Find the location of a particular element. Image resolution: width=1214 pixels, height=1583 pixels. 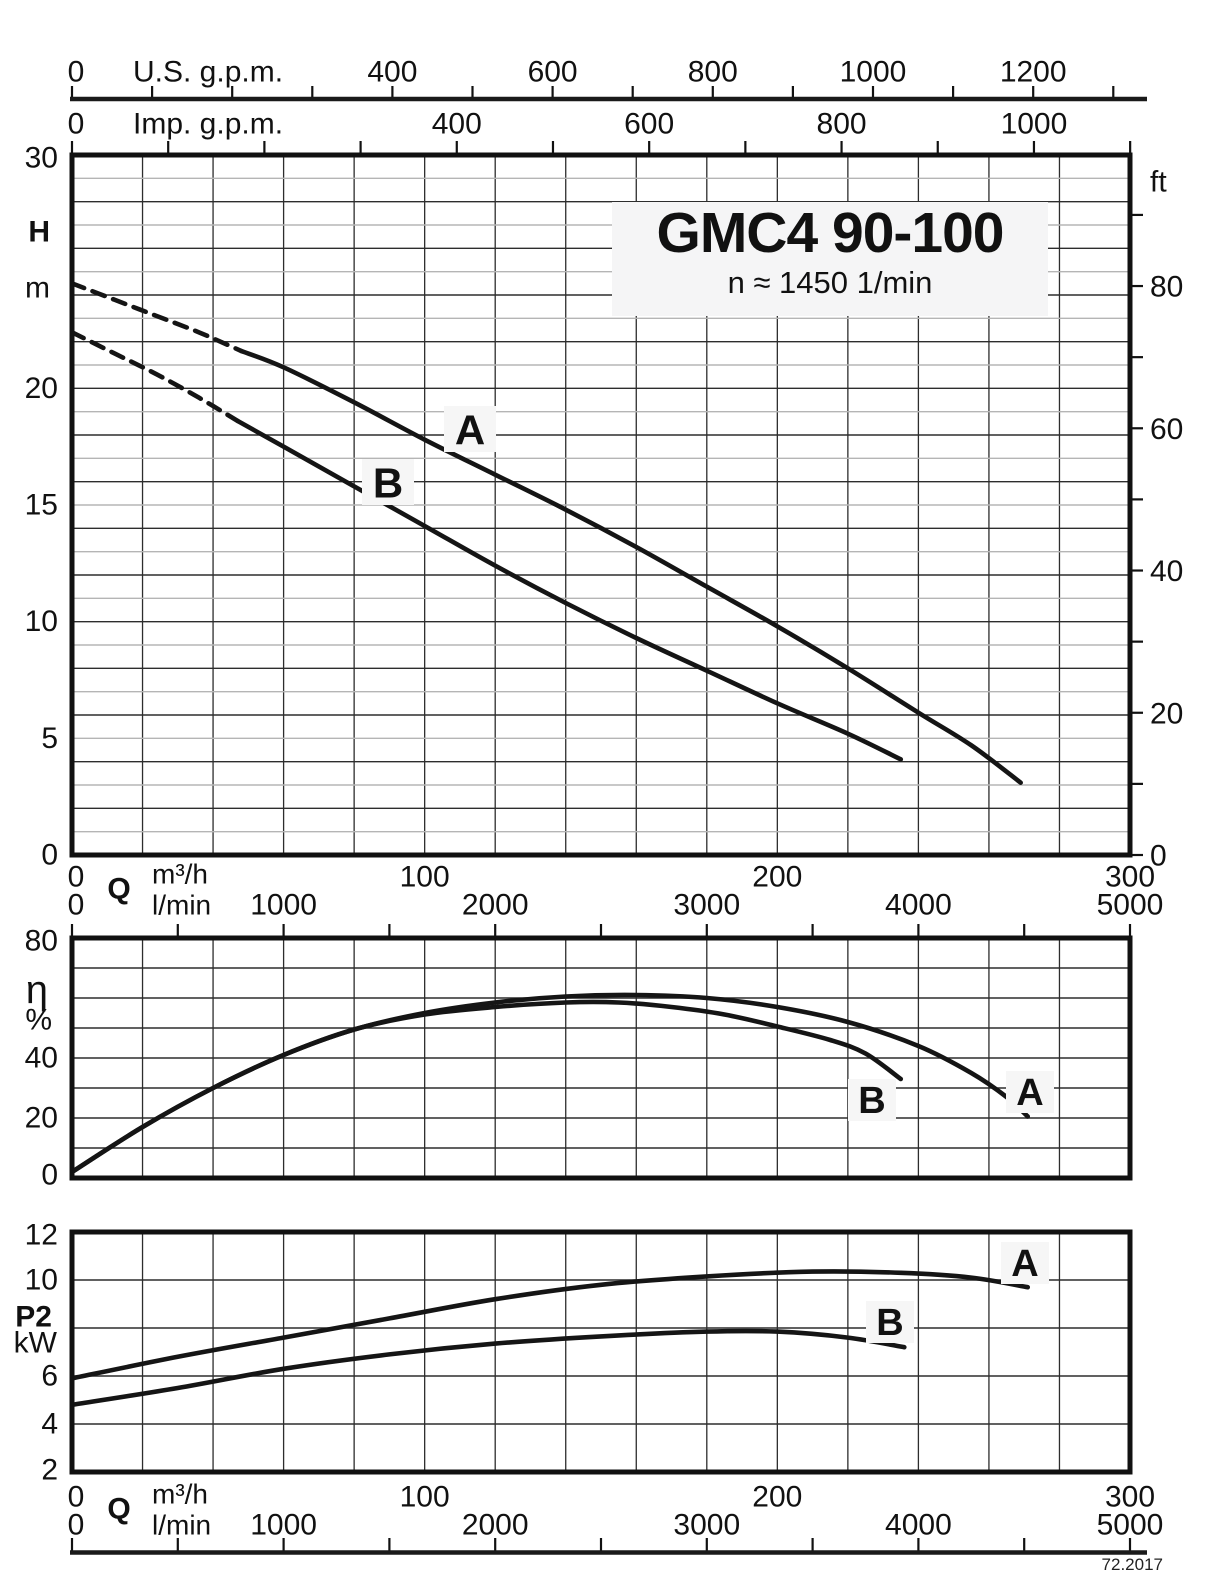

us-gpm-axis-title: U.S. g.p.m. is located at coordinates (208, 72).